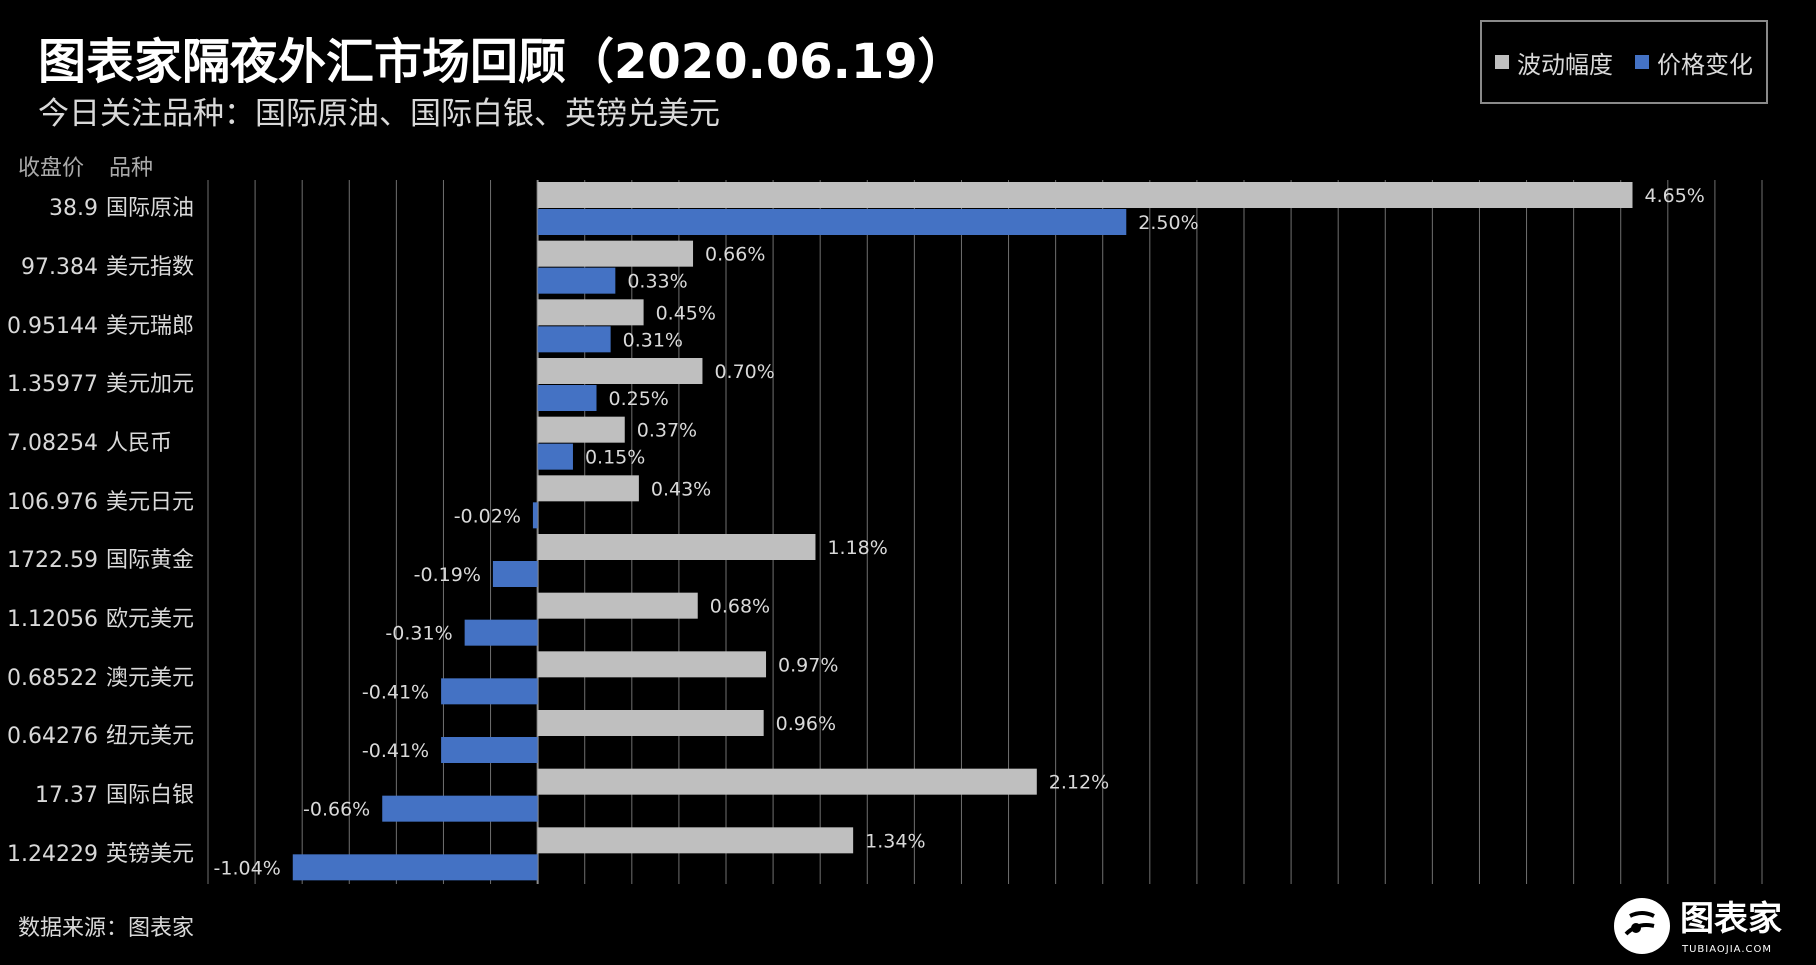  I want to click on category-label: 美元日元, so click(150, 502).